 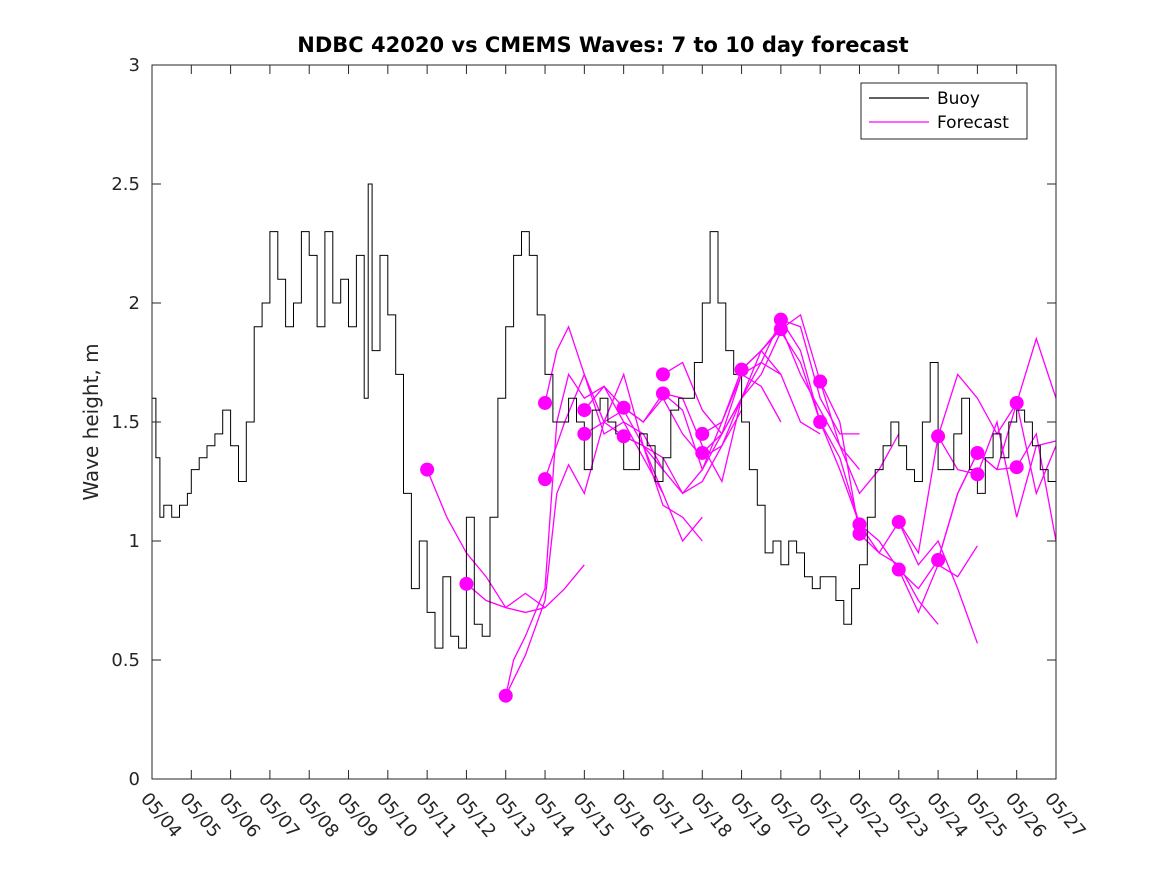 I want to click on x-tick-label: 05/26, so click(x=1025, y=815).